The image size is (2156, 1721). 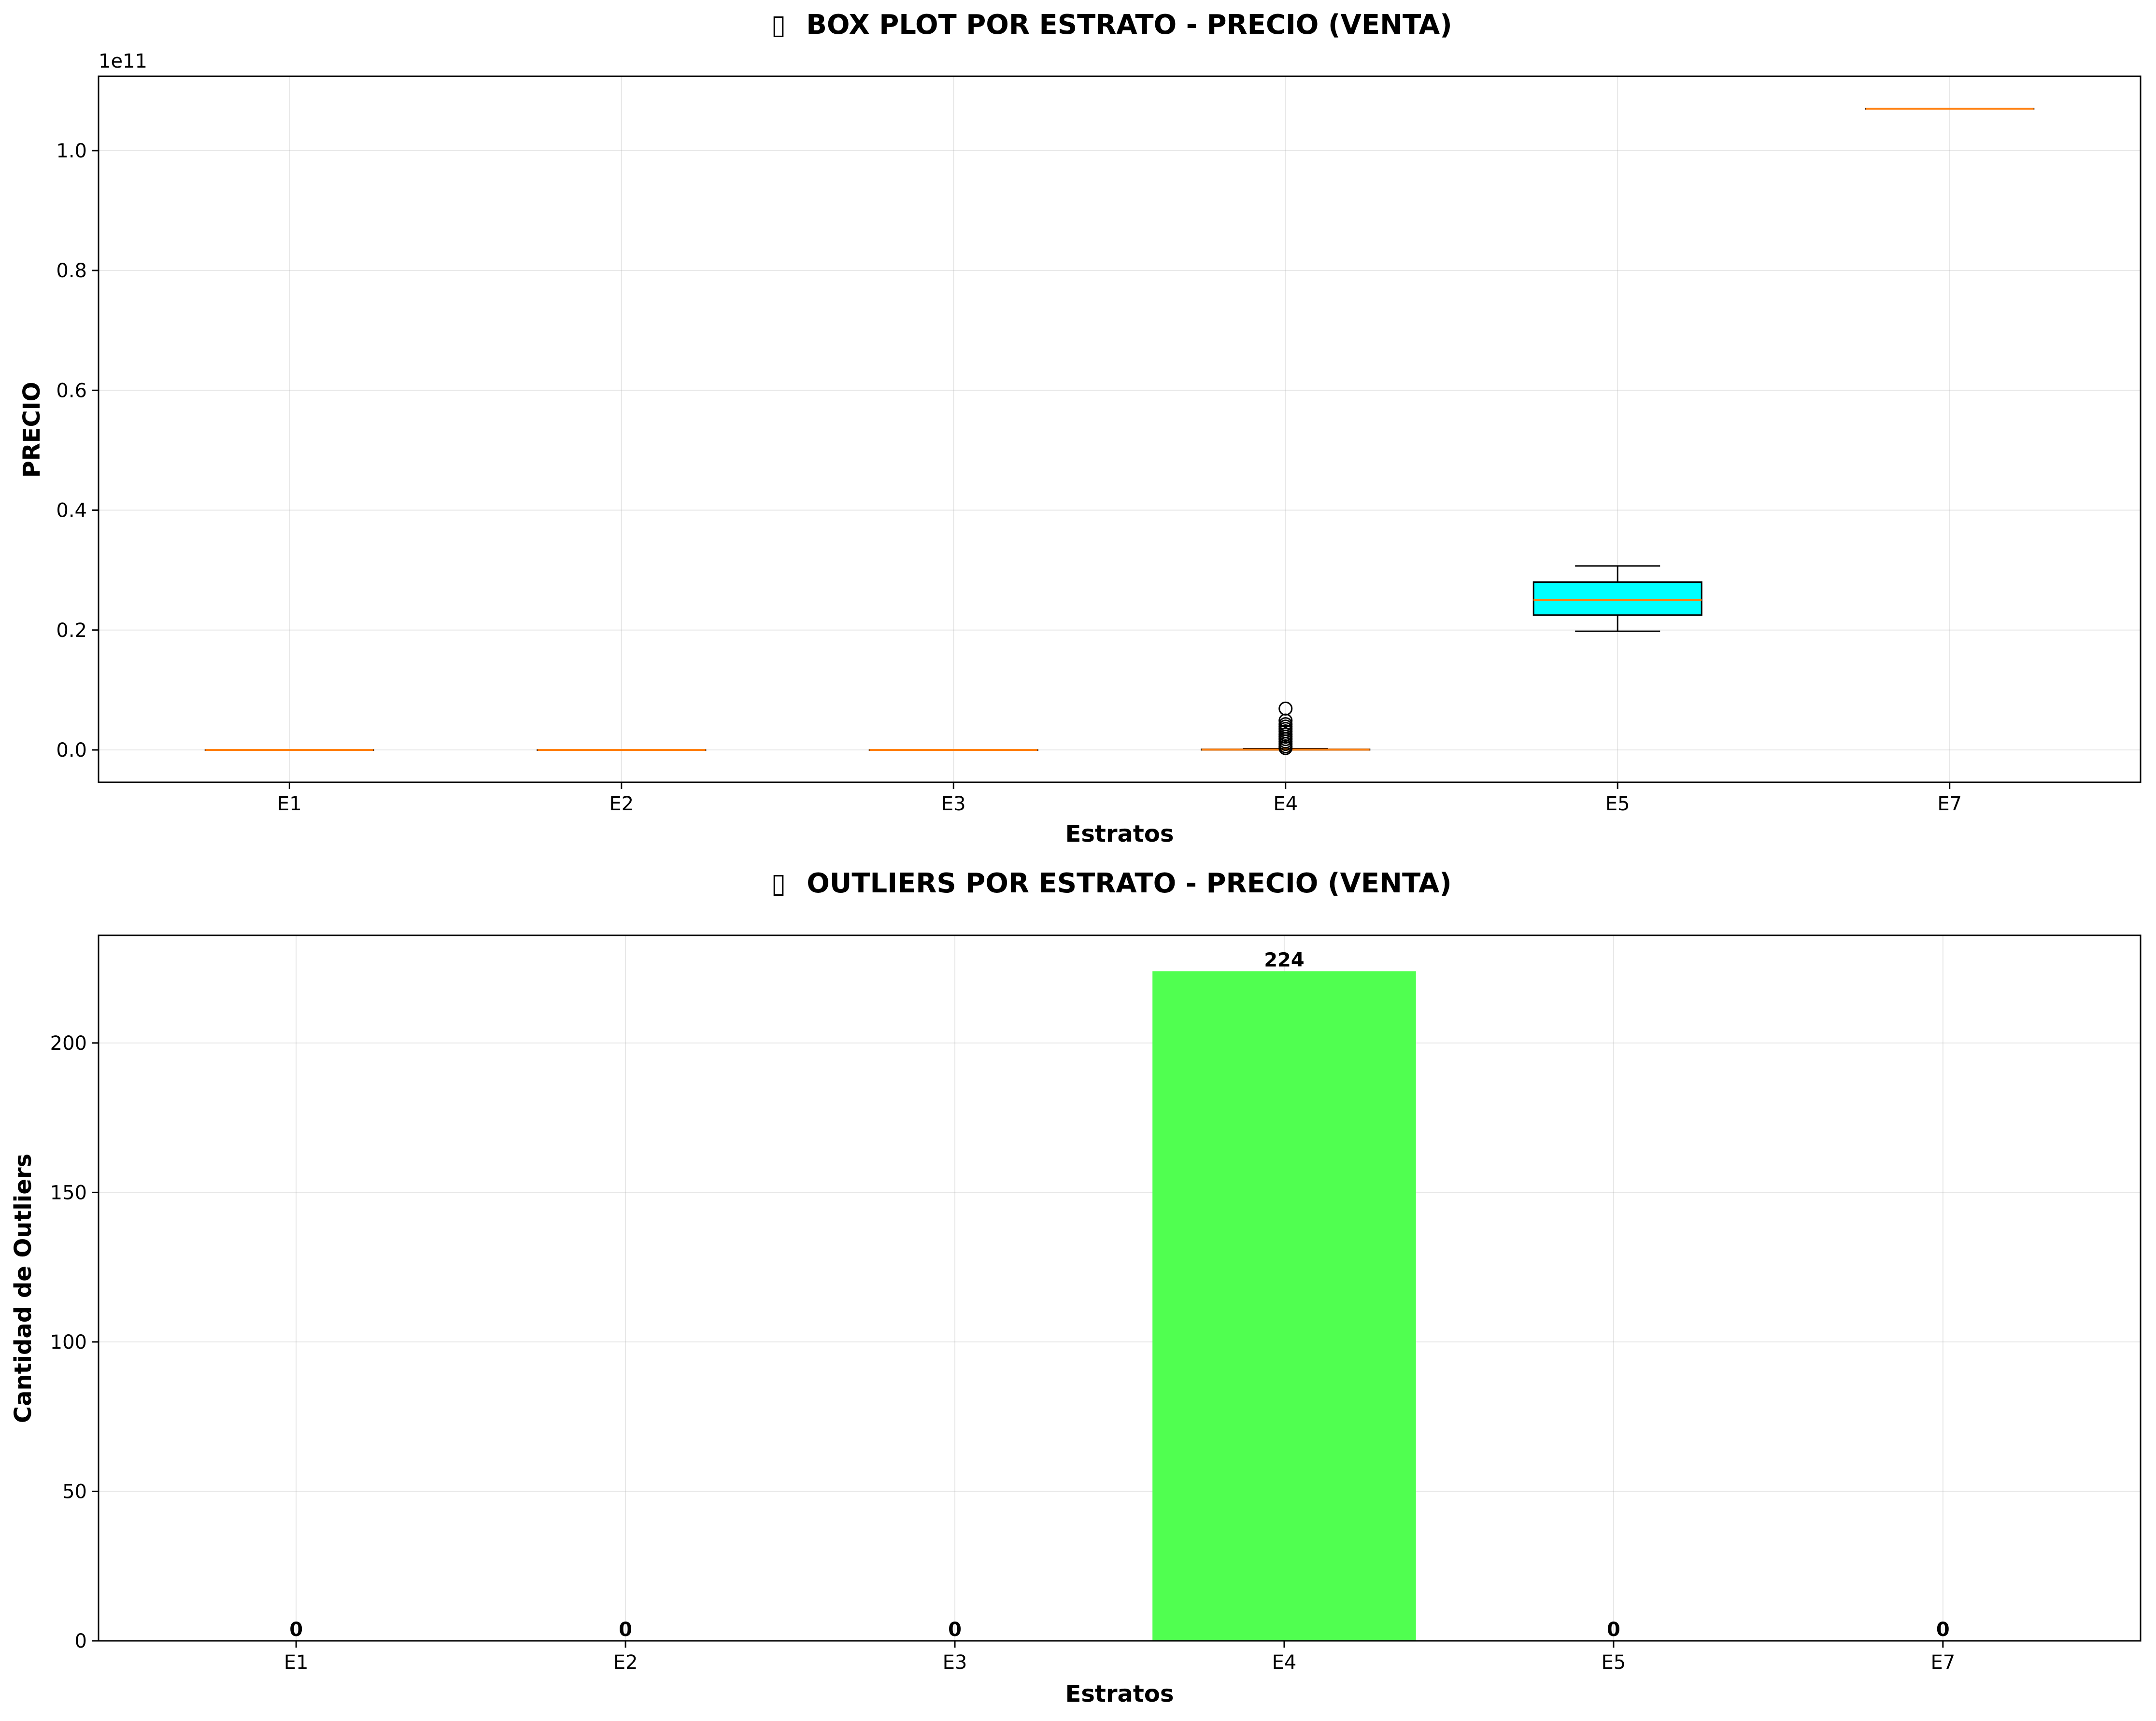 What do you see at coordinates (77, 451) in the screenshot?
I see `box-plot-y-ticks: 0.0 0.2 0.4 0.6 0.8 1.0` at bounding box center [77, 451].